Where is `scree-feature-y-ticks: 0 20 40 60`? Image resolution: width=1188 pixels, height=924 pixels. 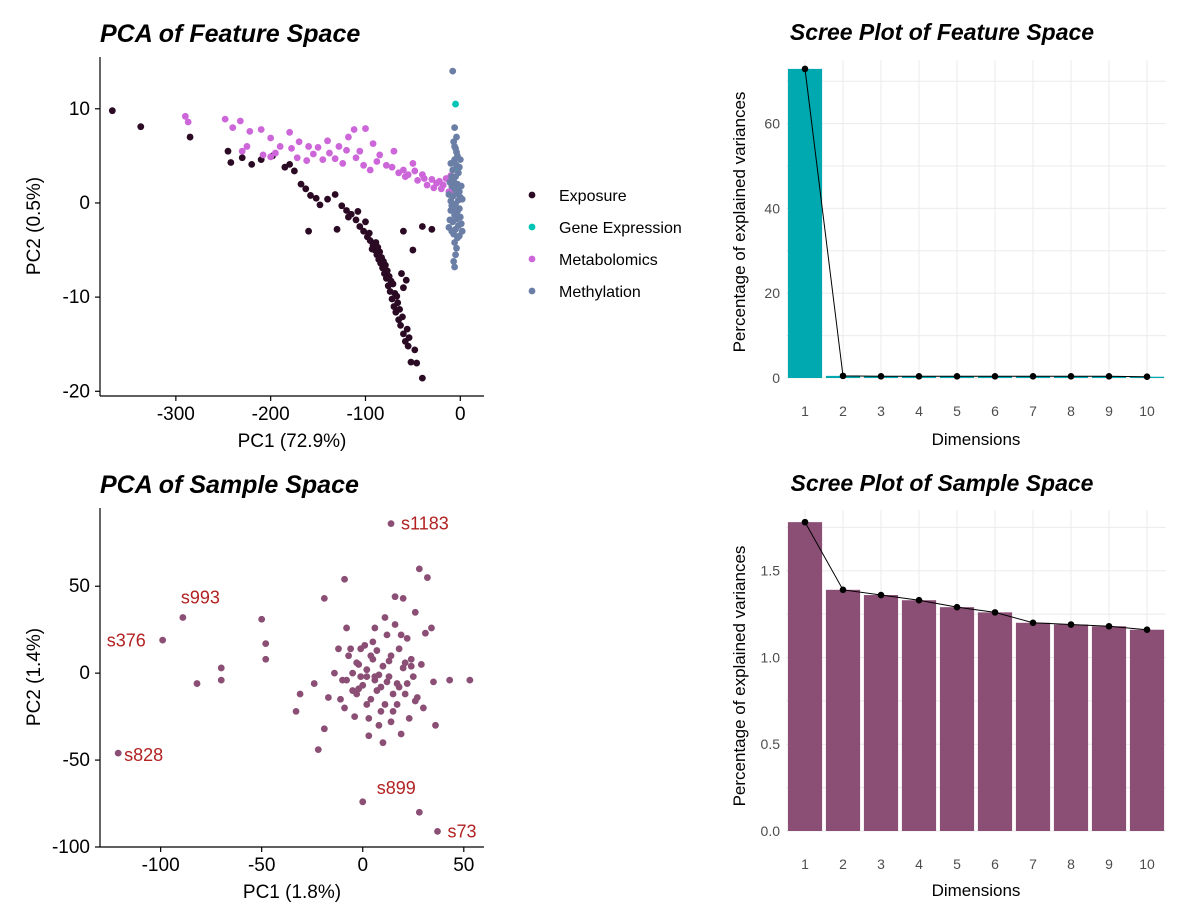
scree-feature-y-ticks: 0 20 40 60 is located at coordinates (772, 251).